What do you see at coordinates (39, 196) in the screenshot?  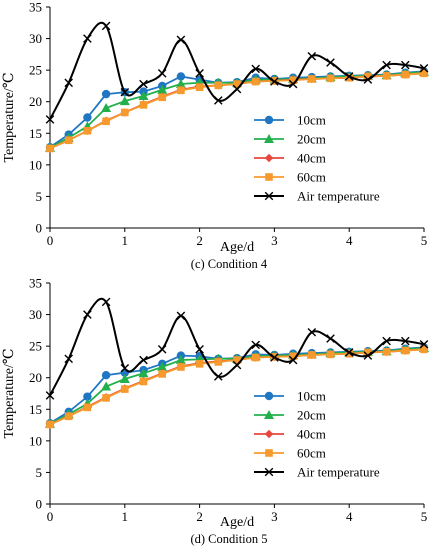 I see `y-tick-label: 5` at bounding box center [39, 196].